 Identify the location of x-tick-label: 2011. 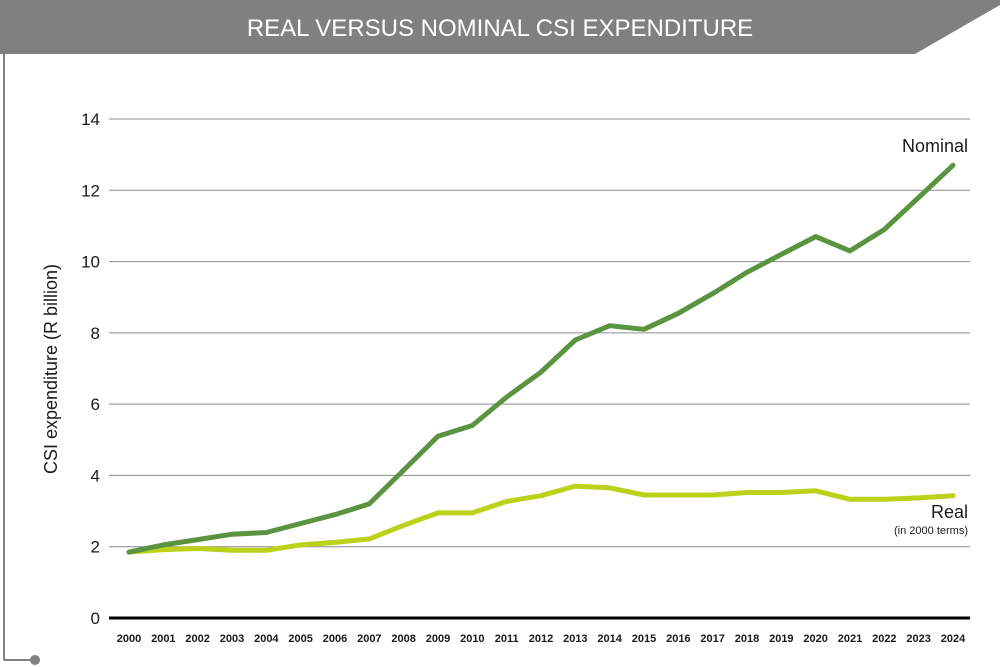
(507, 639).